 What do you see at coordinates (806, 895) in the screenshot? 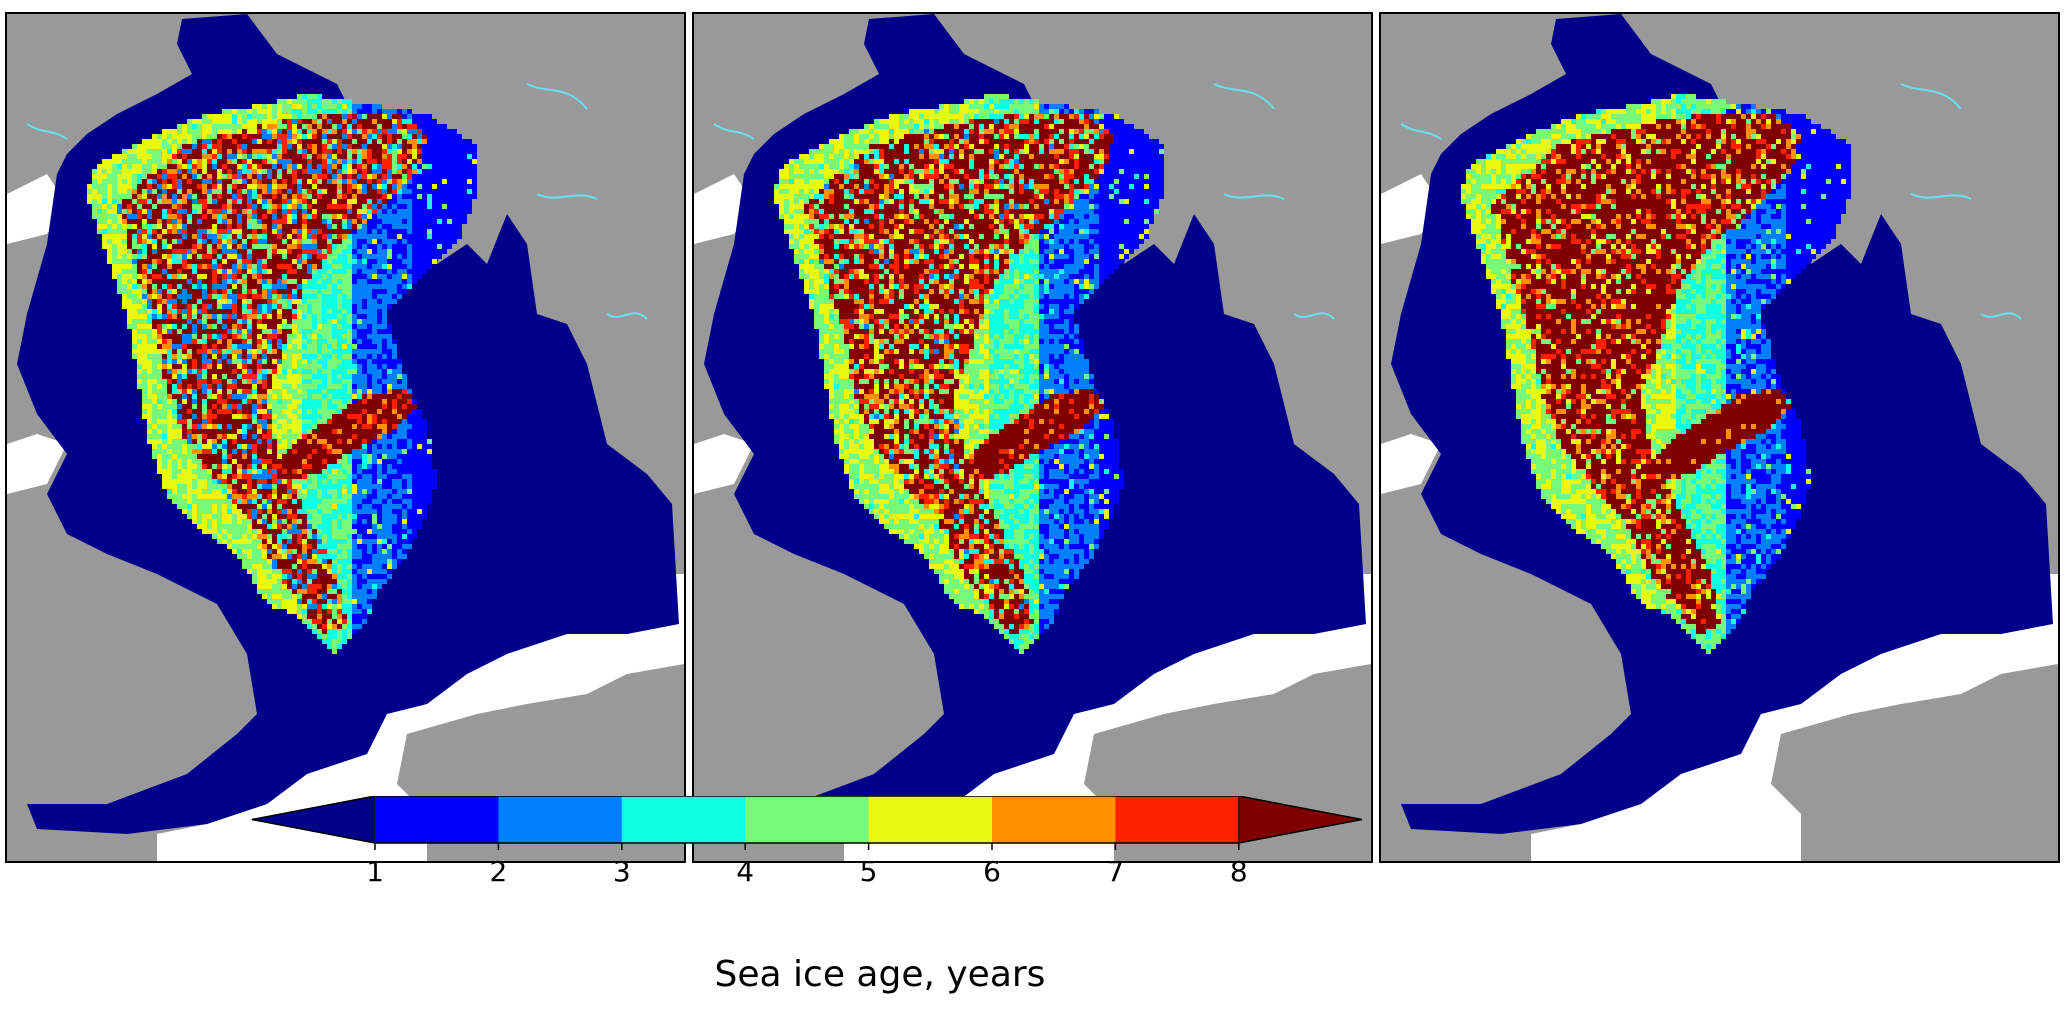
I see `colorbar-svg: 1 2 3 4 5 6 7 8 Sea ice age, years` at bounding box center [806, 895].